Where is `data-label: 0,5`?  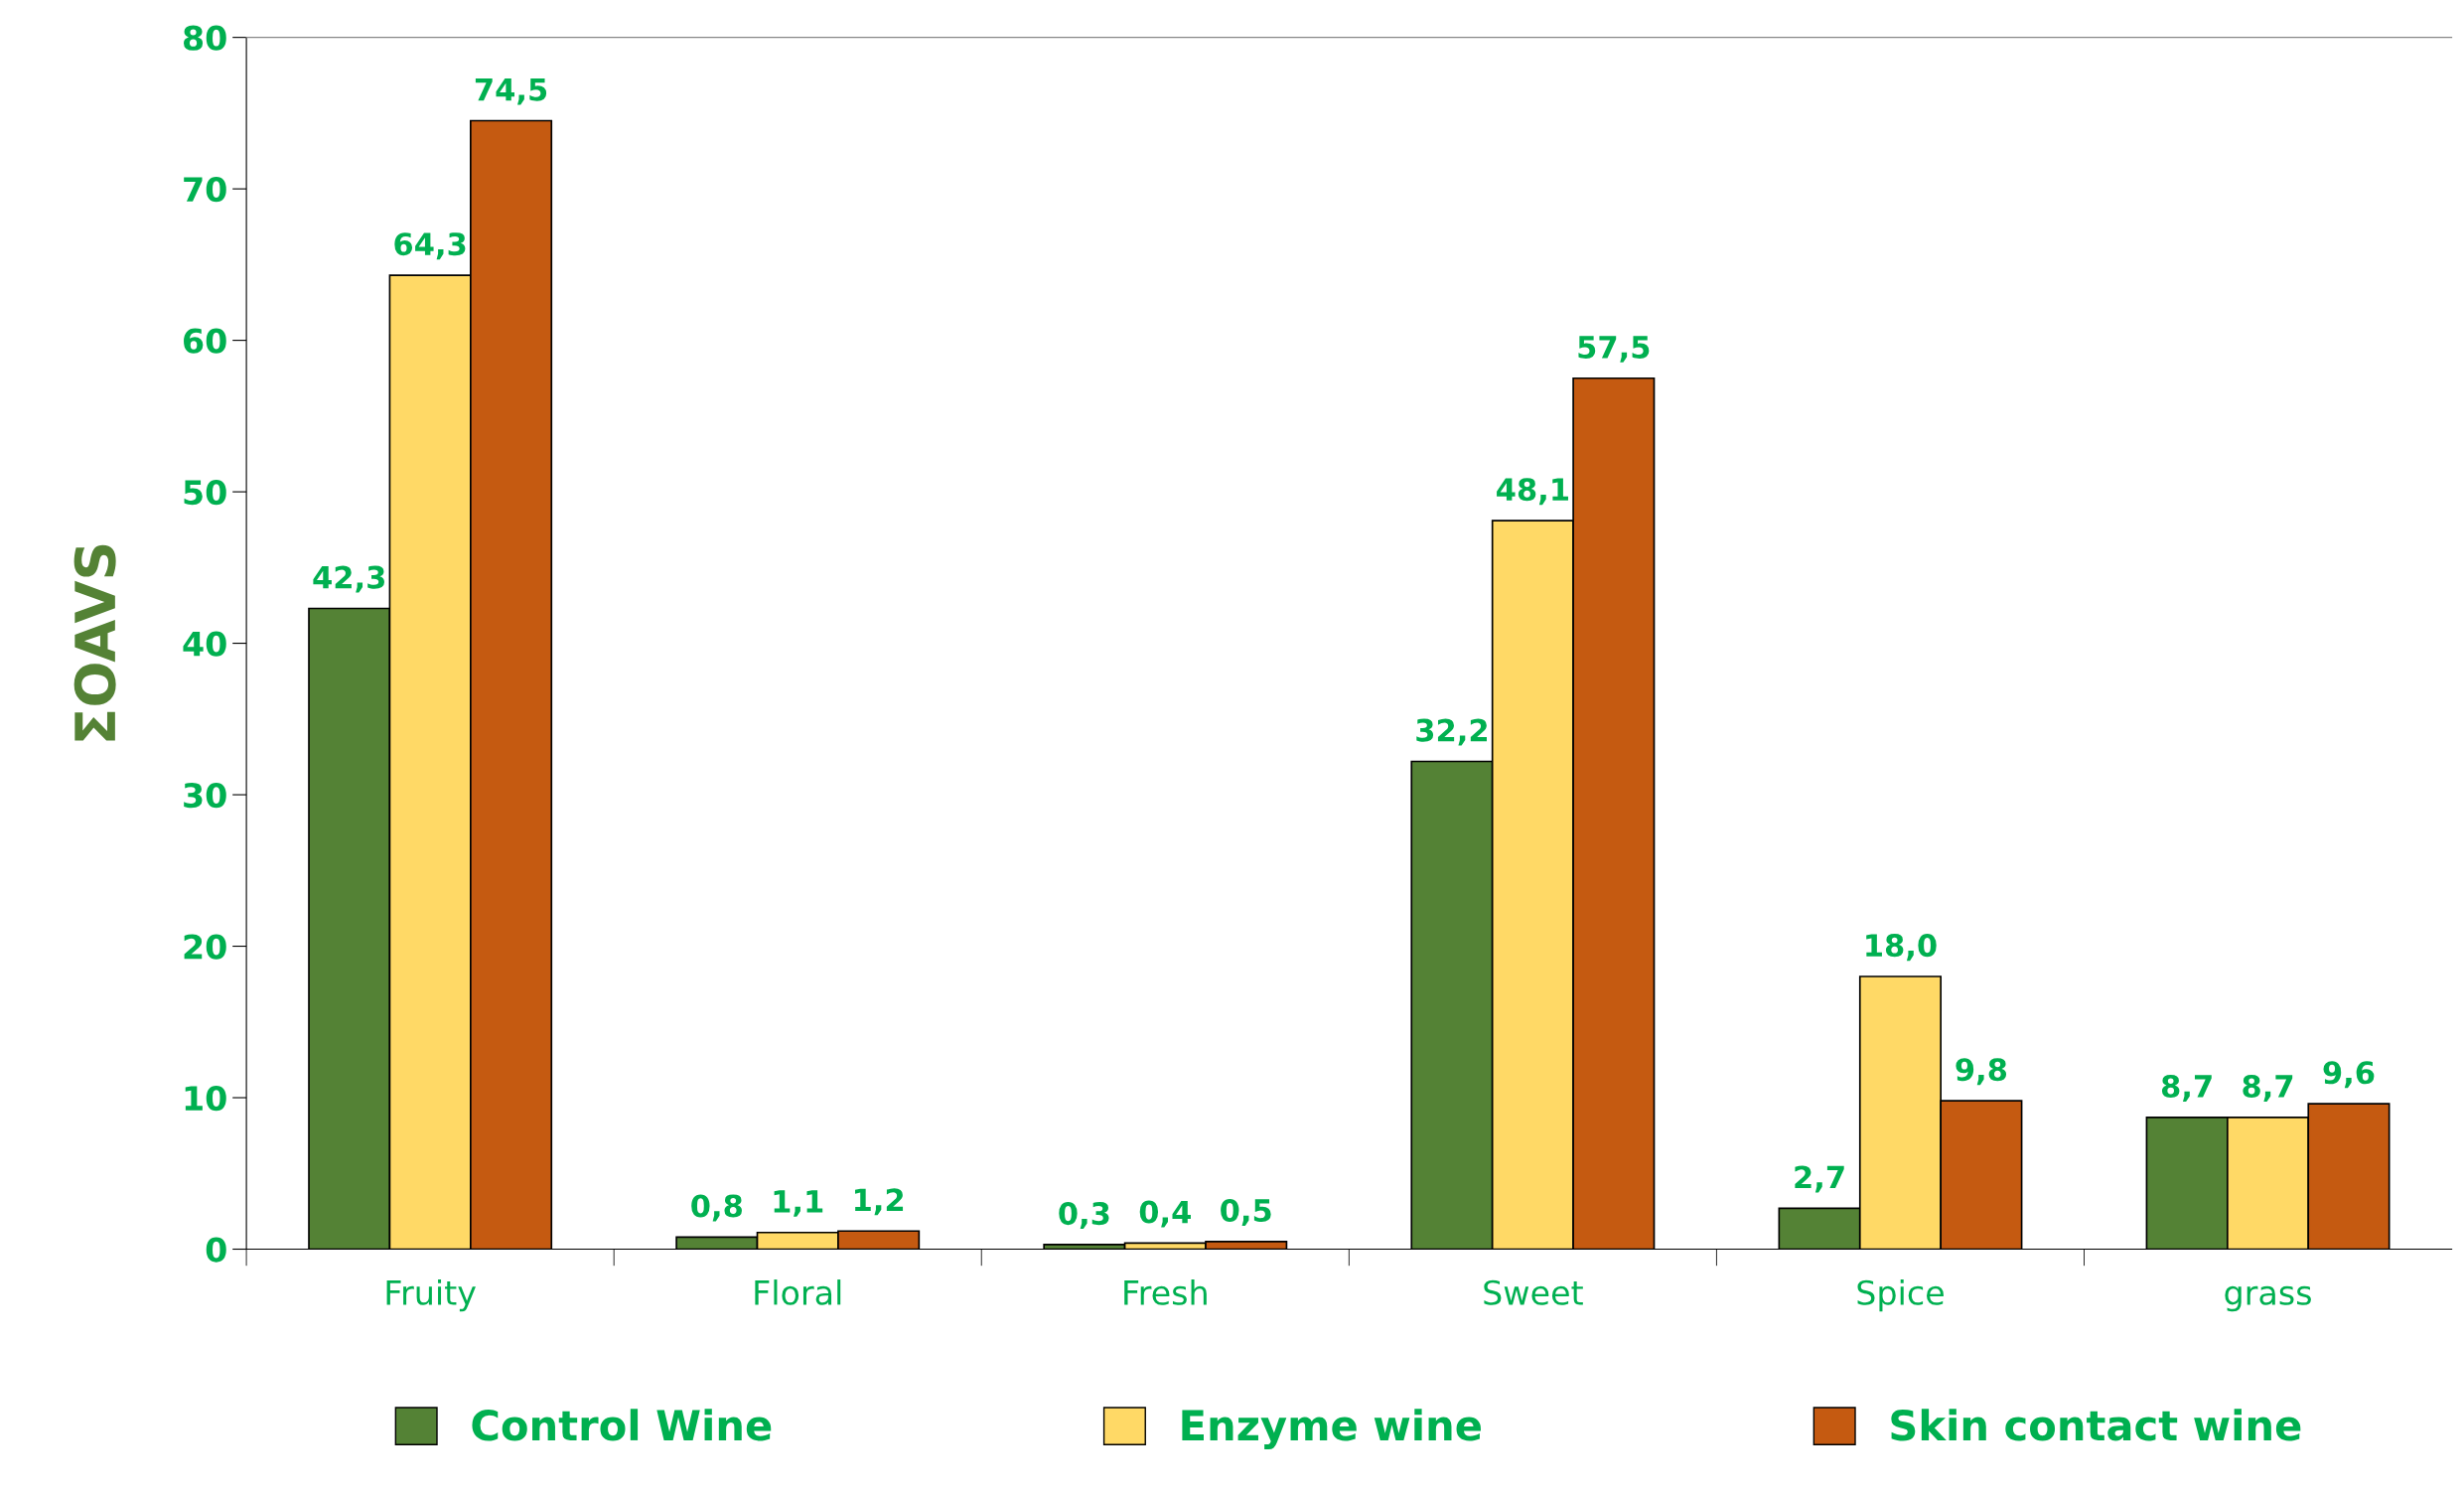 data-label: 0,5 is located at coordinates (1246, 1212).